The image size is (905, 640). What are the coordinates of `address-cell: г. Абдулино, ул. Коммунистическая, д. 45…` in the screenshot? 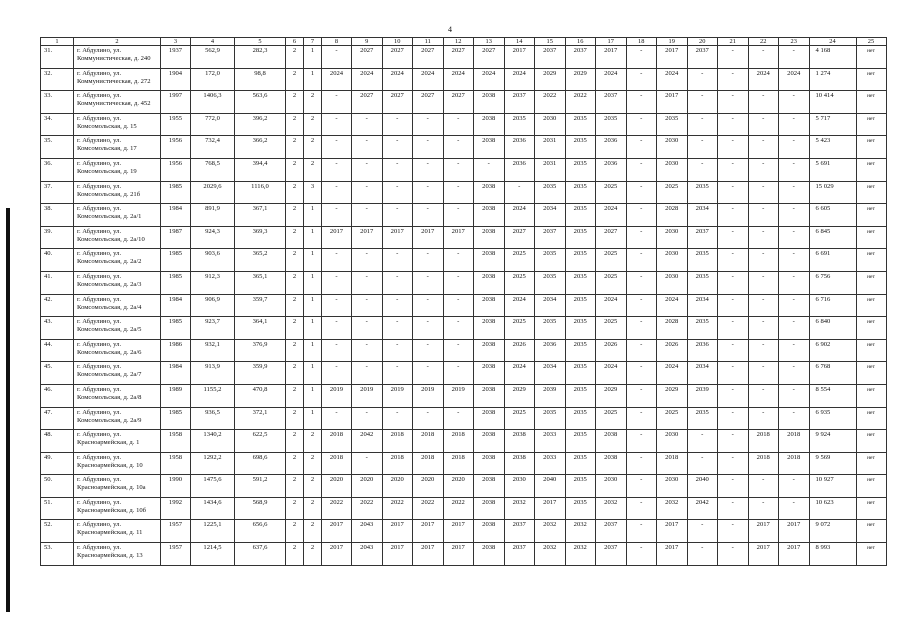 It's located at (117, 102).